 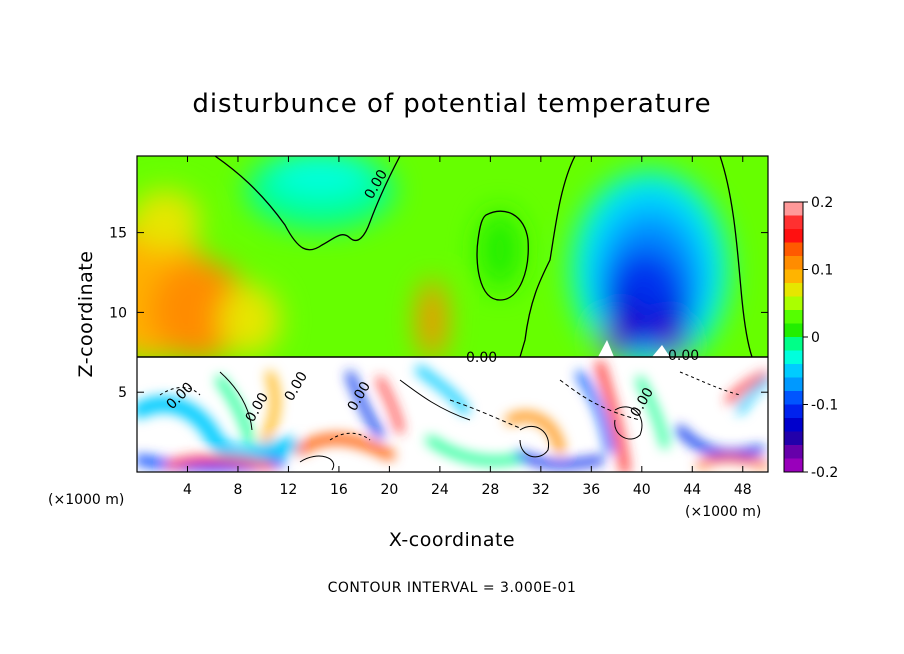 I want to click on x-tick-label: 8, so click(x=237, y=490).